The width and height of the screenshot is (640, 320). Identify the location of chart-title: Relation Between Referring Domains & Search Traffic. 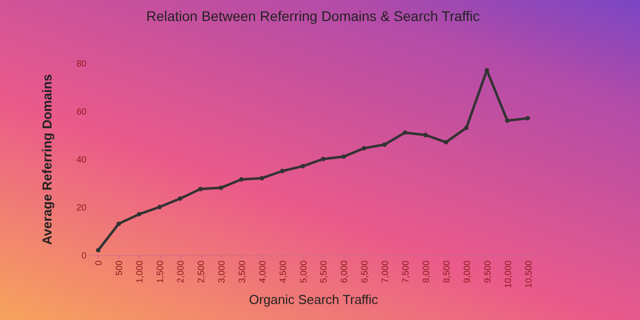
(313, 16).